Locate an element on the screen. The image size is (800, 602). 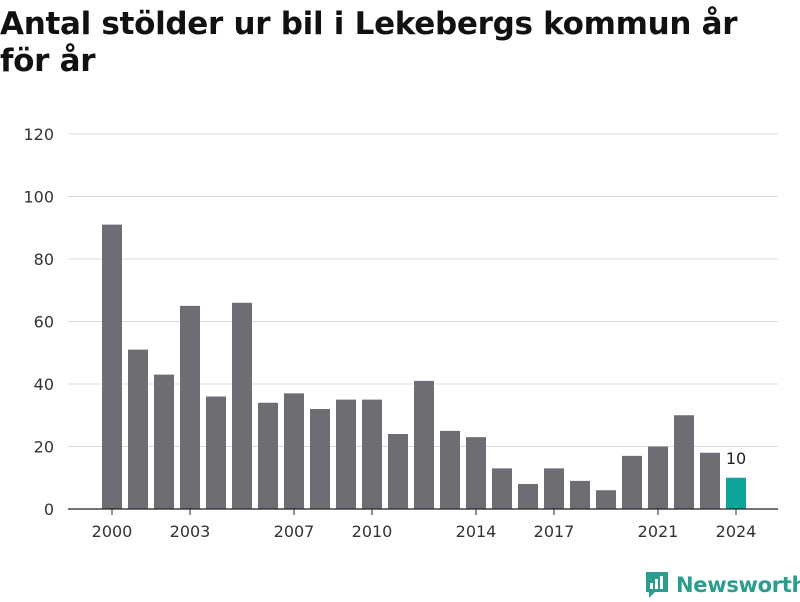
x-tick-label: 2014 is located at coordinates (476, 531).